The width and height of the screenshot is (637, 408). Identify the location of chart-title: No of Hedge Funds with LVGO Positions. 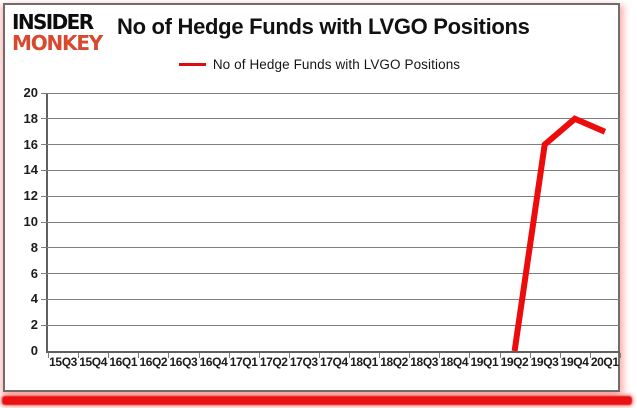
(323, 26).